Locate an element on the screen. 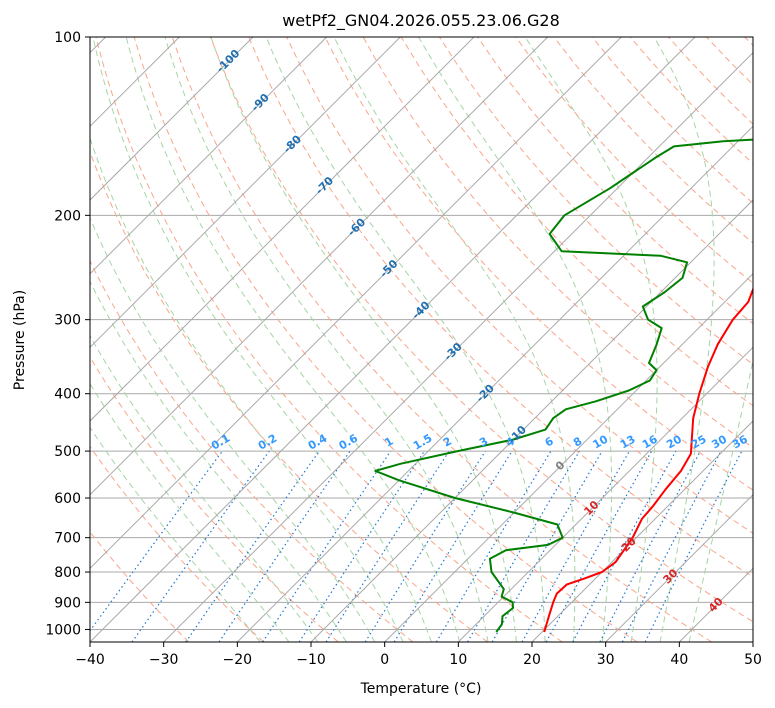 Image resolution: width=775 pixels, height=708 pixels. y-tick-label: 900 is located at coordinates (67, 603).